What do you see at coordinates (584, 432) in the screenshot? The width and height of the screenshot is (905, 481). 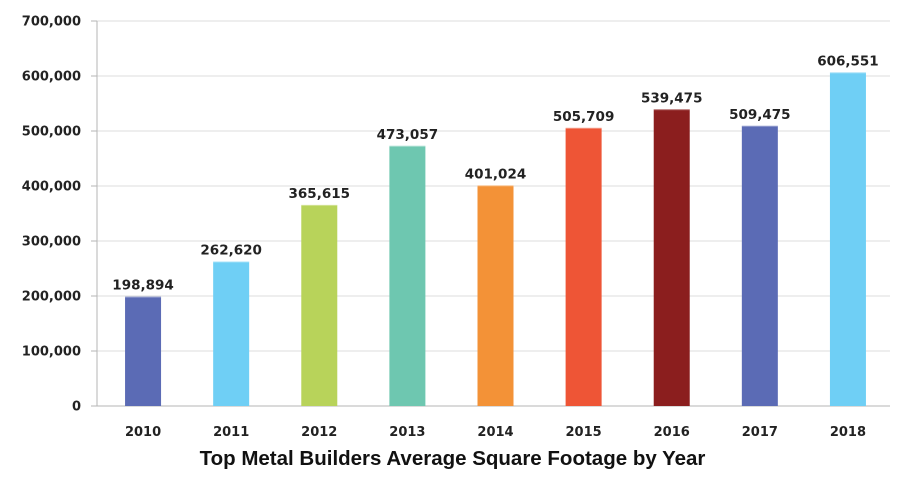 I see `x-tick-label-2015: 2015` at bounding box center [584, 432].